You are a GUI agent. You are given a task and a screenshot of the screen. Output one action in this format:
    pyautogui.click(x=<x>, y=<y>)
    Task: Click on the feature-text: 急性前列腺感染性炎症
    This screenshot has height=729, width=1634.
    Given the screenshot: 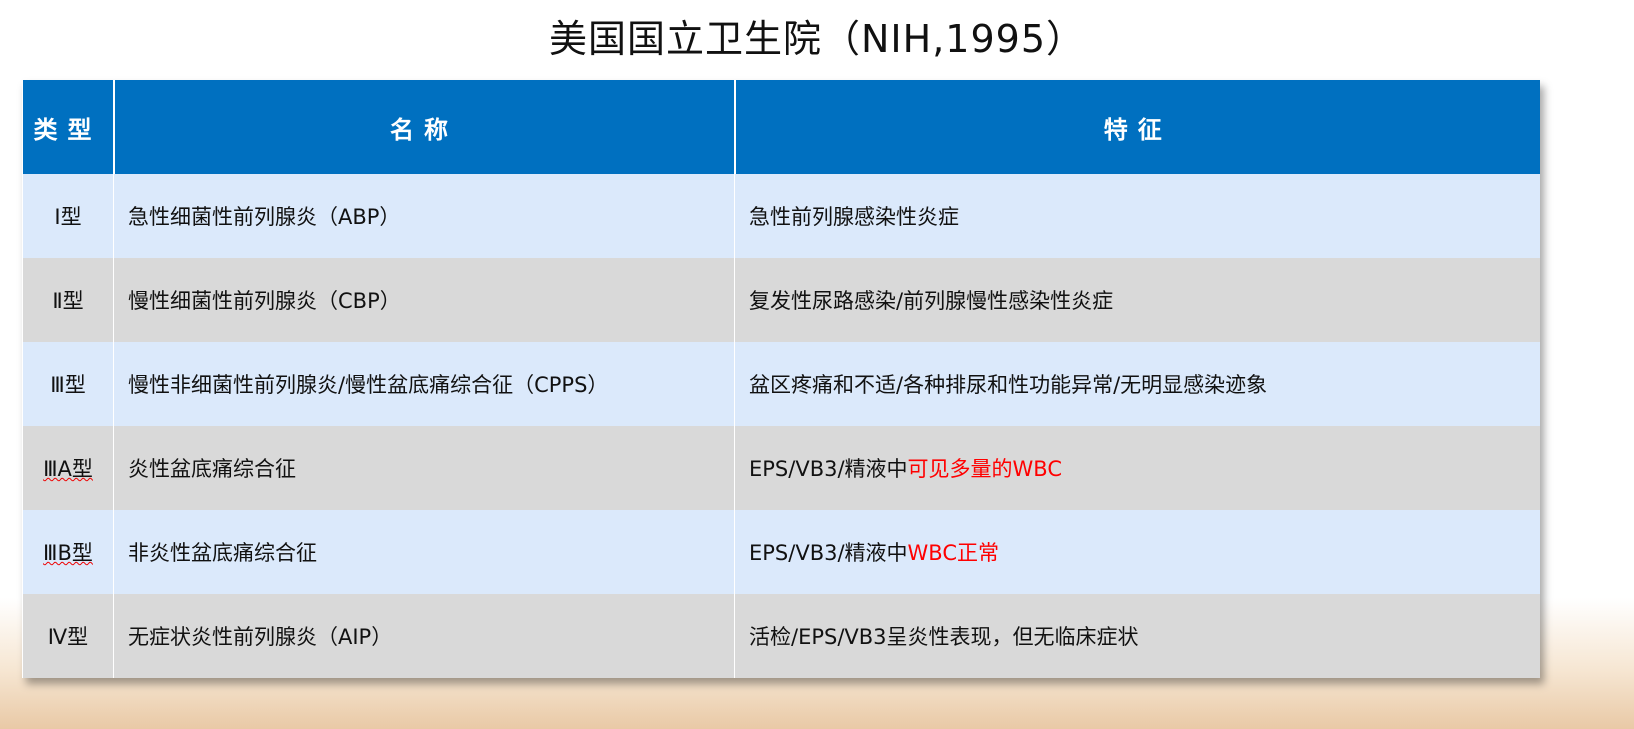 What is the action you would take?
    pyautogui.click(x=854, y=217)
    